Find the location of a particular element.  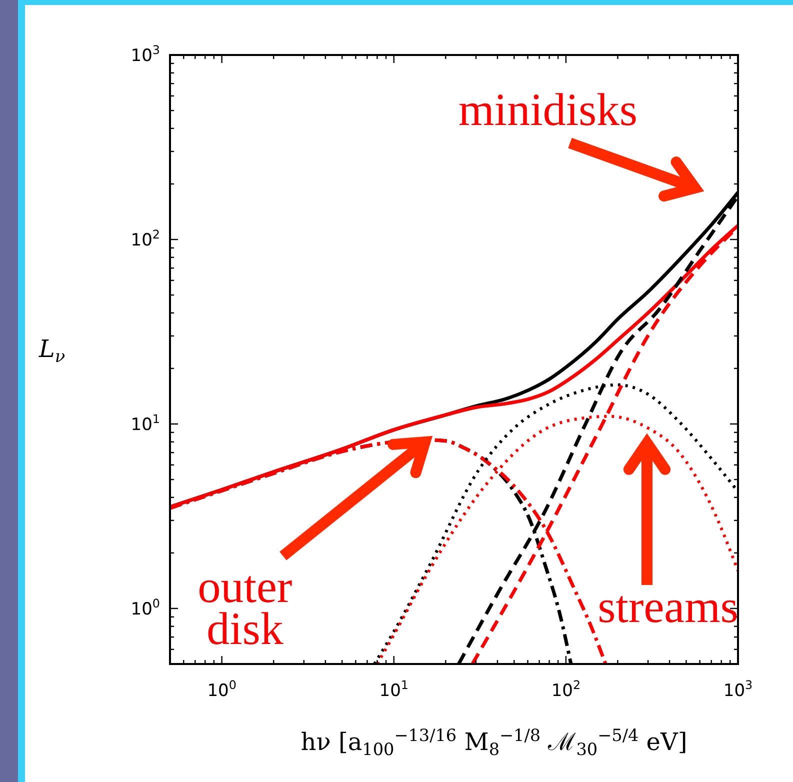

x-tick-label: 10$^{3}$ is located at coordinates (738, 689).